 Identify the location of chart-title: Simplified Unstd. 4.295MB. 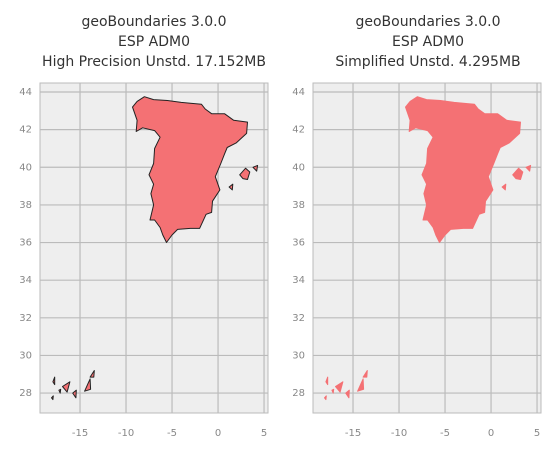
(427, 62).